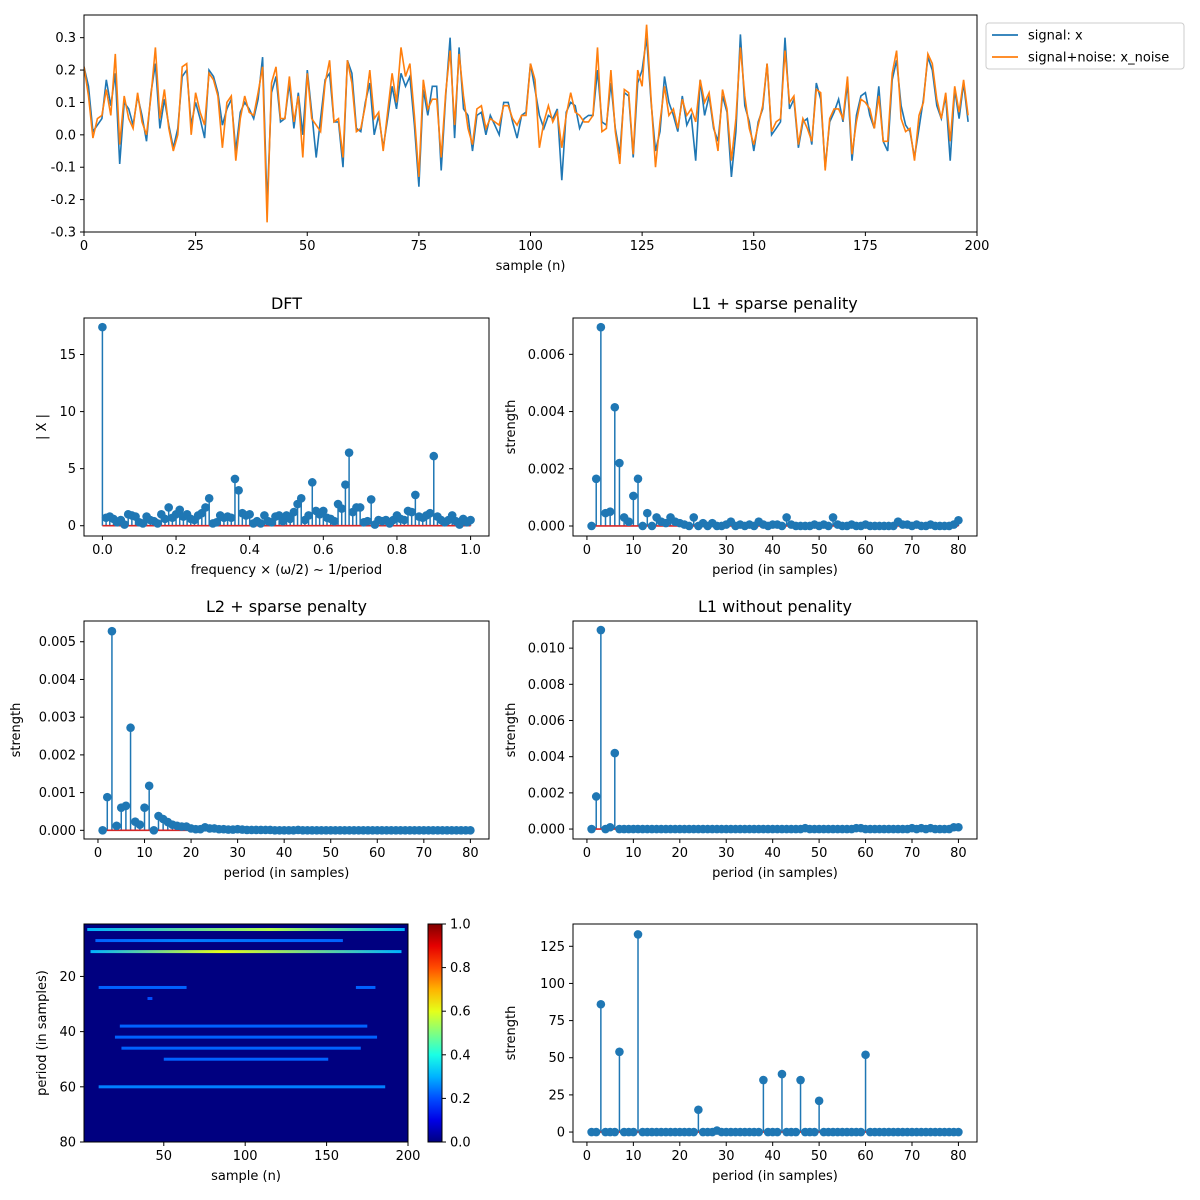 The image size is (1200, 1200). Describe the element at coordinates (67, 977) in the screenshot. I see `y-tick-label: 20` at that location.